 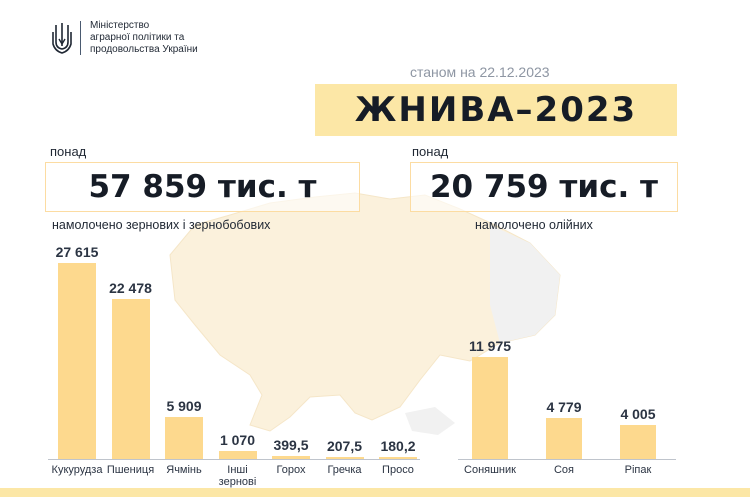 I want to click on title-banner: ЖНИВА–2023, so click(x=496, y=110).